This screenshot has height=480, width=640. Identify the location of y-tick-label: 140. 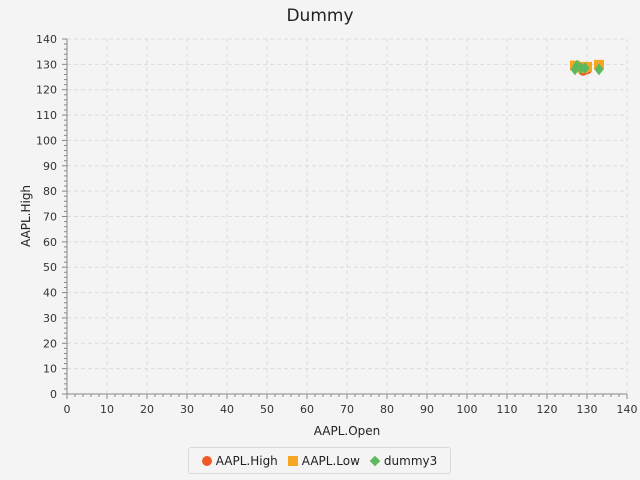
(46, 39).